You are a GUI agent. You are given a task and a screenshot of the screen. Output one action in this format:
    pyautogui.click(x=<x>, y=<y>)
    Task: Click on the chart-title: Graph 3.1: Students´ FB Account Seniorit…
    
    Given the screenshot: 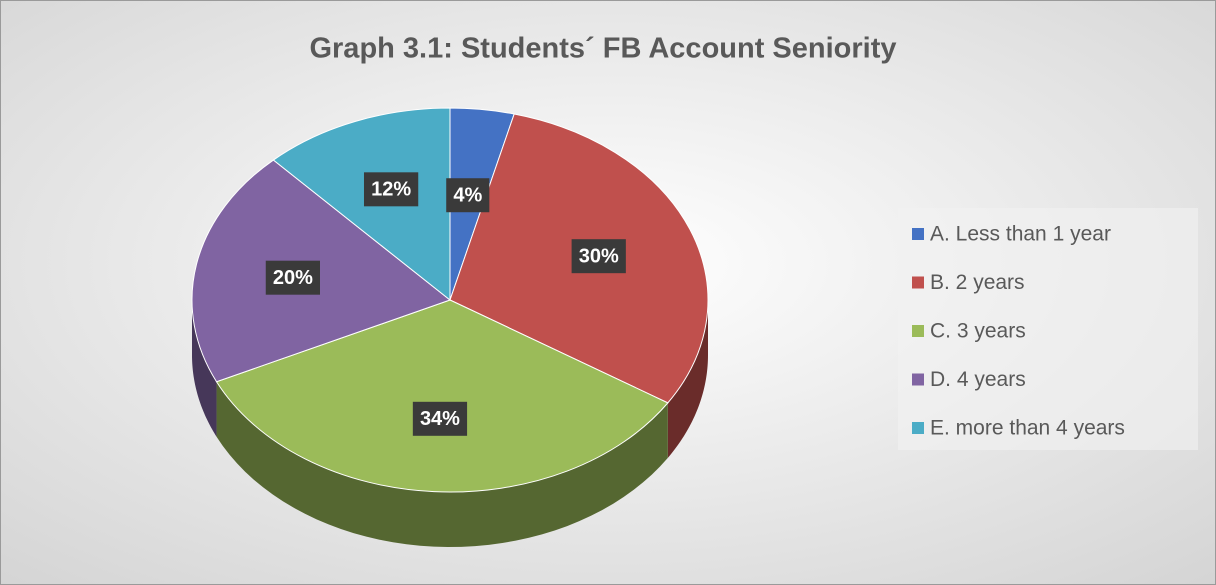 What is the action you would take?
    pyautogui.click(x=602, y=49)
    